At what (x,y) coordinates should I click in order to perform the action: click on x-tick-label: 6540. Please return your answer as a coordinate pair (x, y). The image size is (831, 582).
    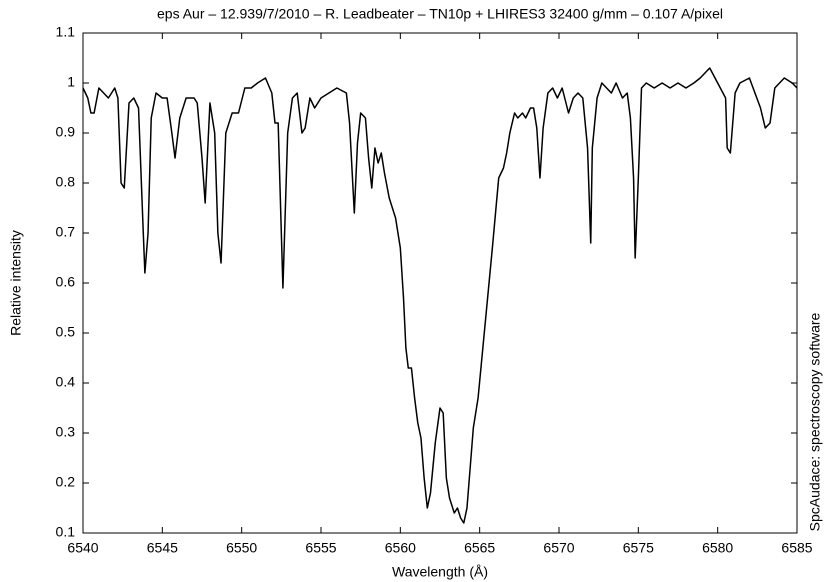
    Looking at the image, I should click on (82, 548).